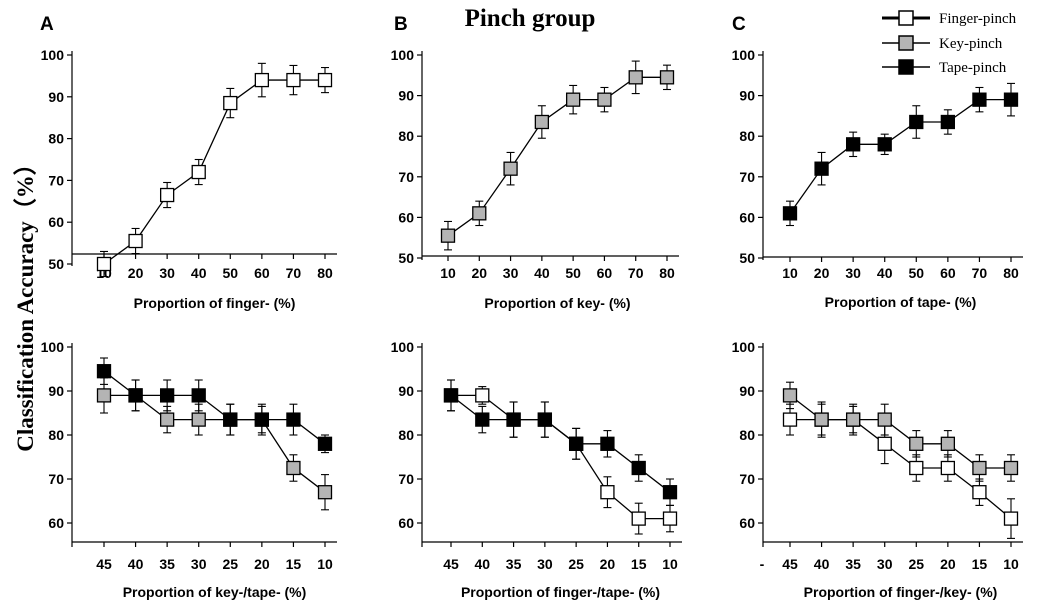 The width and height of the screenshot is (1064, 604). Describe the element at coordinates (514, 564) in the screenshot. I see `x-tick-label-e-35: 35` at that location.